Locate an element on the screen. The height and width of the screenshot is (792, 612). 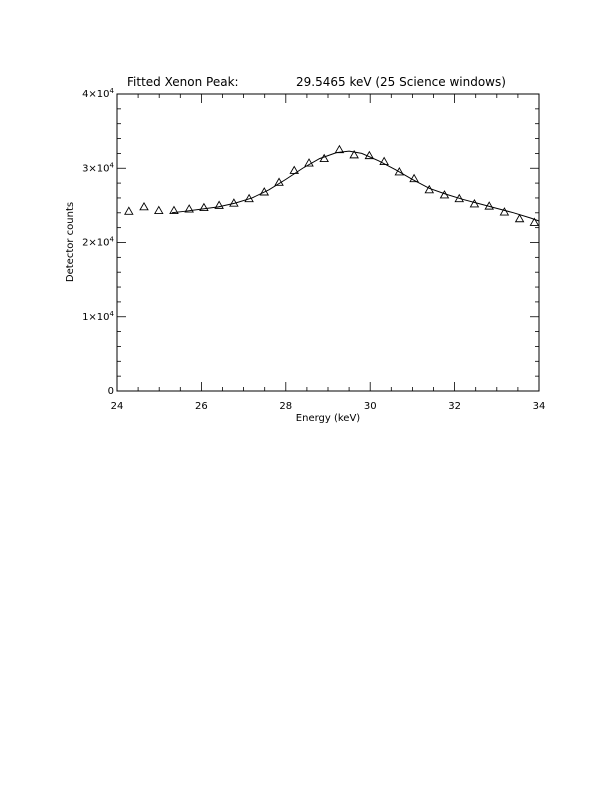
y-axis-label: Detector counts is located at coordinates (70, 242).